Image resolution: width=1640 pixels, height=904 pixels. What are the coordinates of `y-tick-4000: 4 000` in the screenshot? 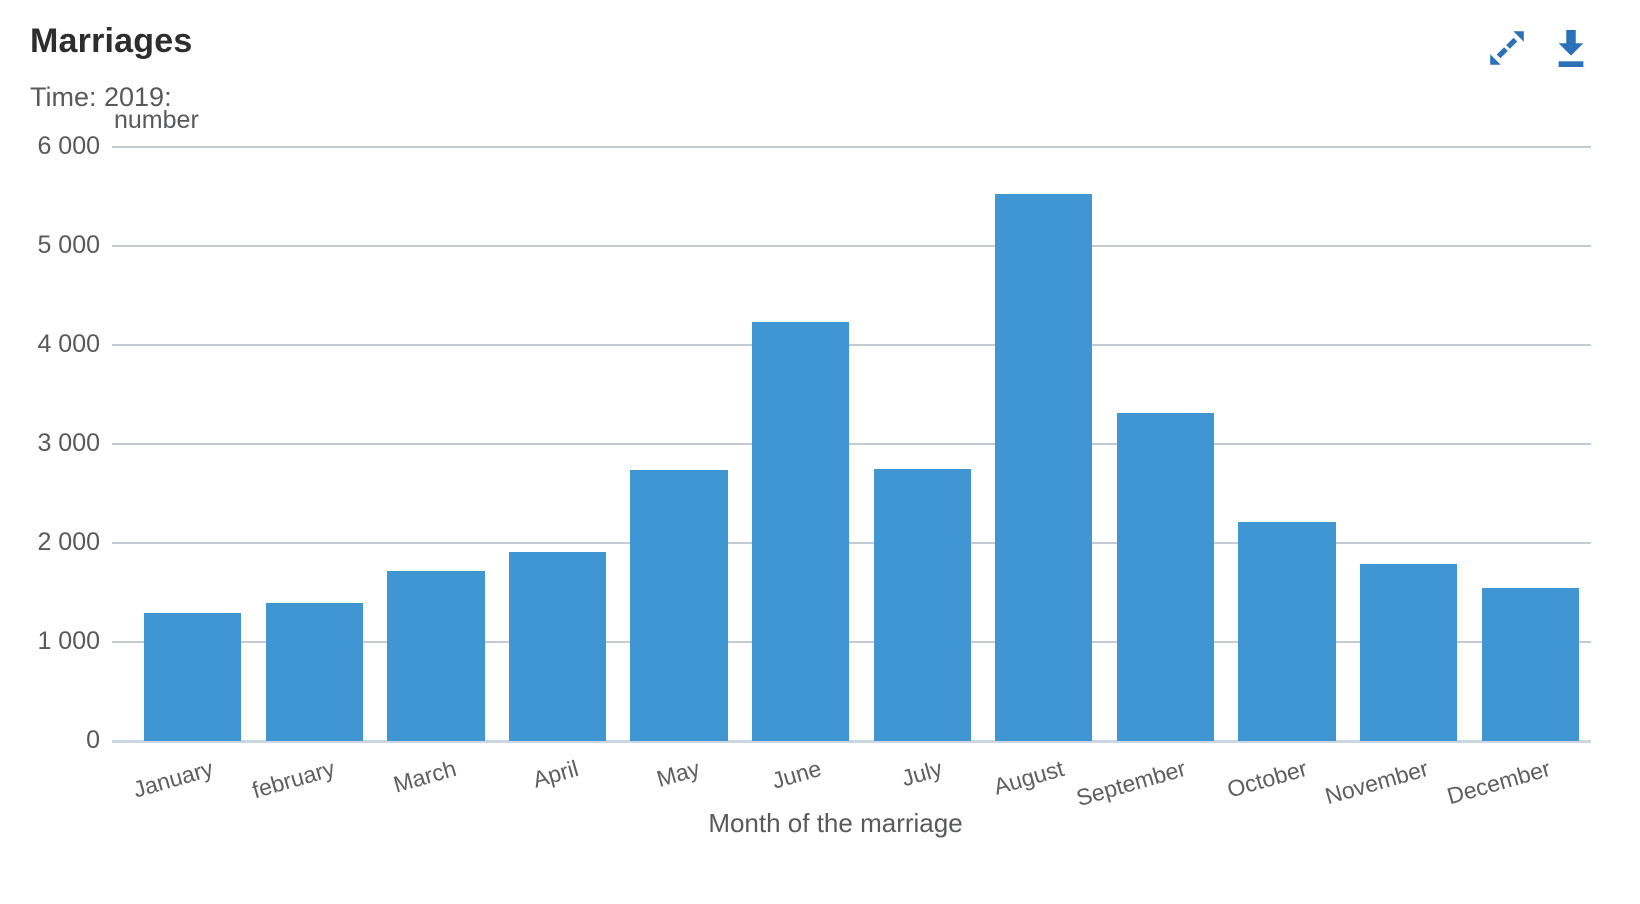 It's located at (68, 344).